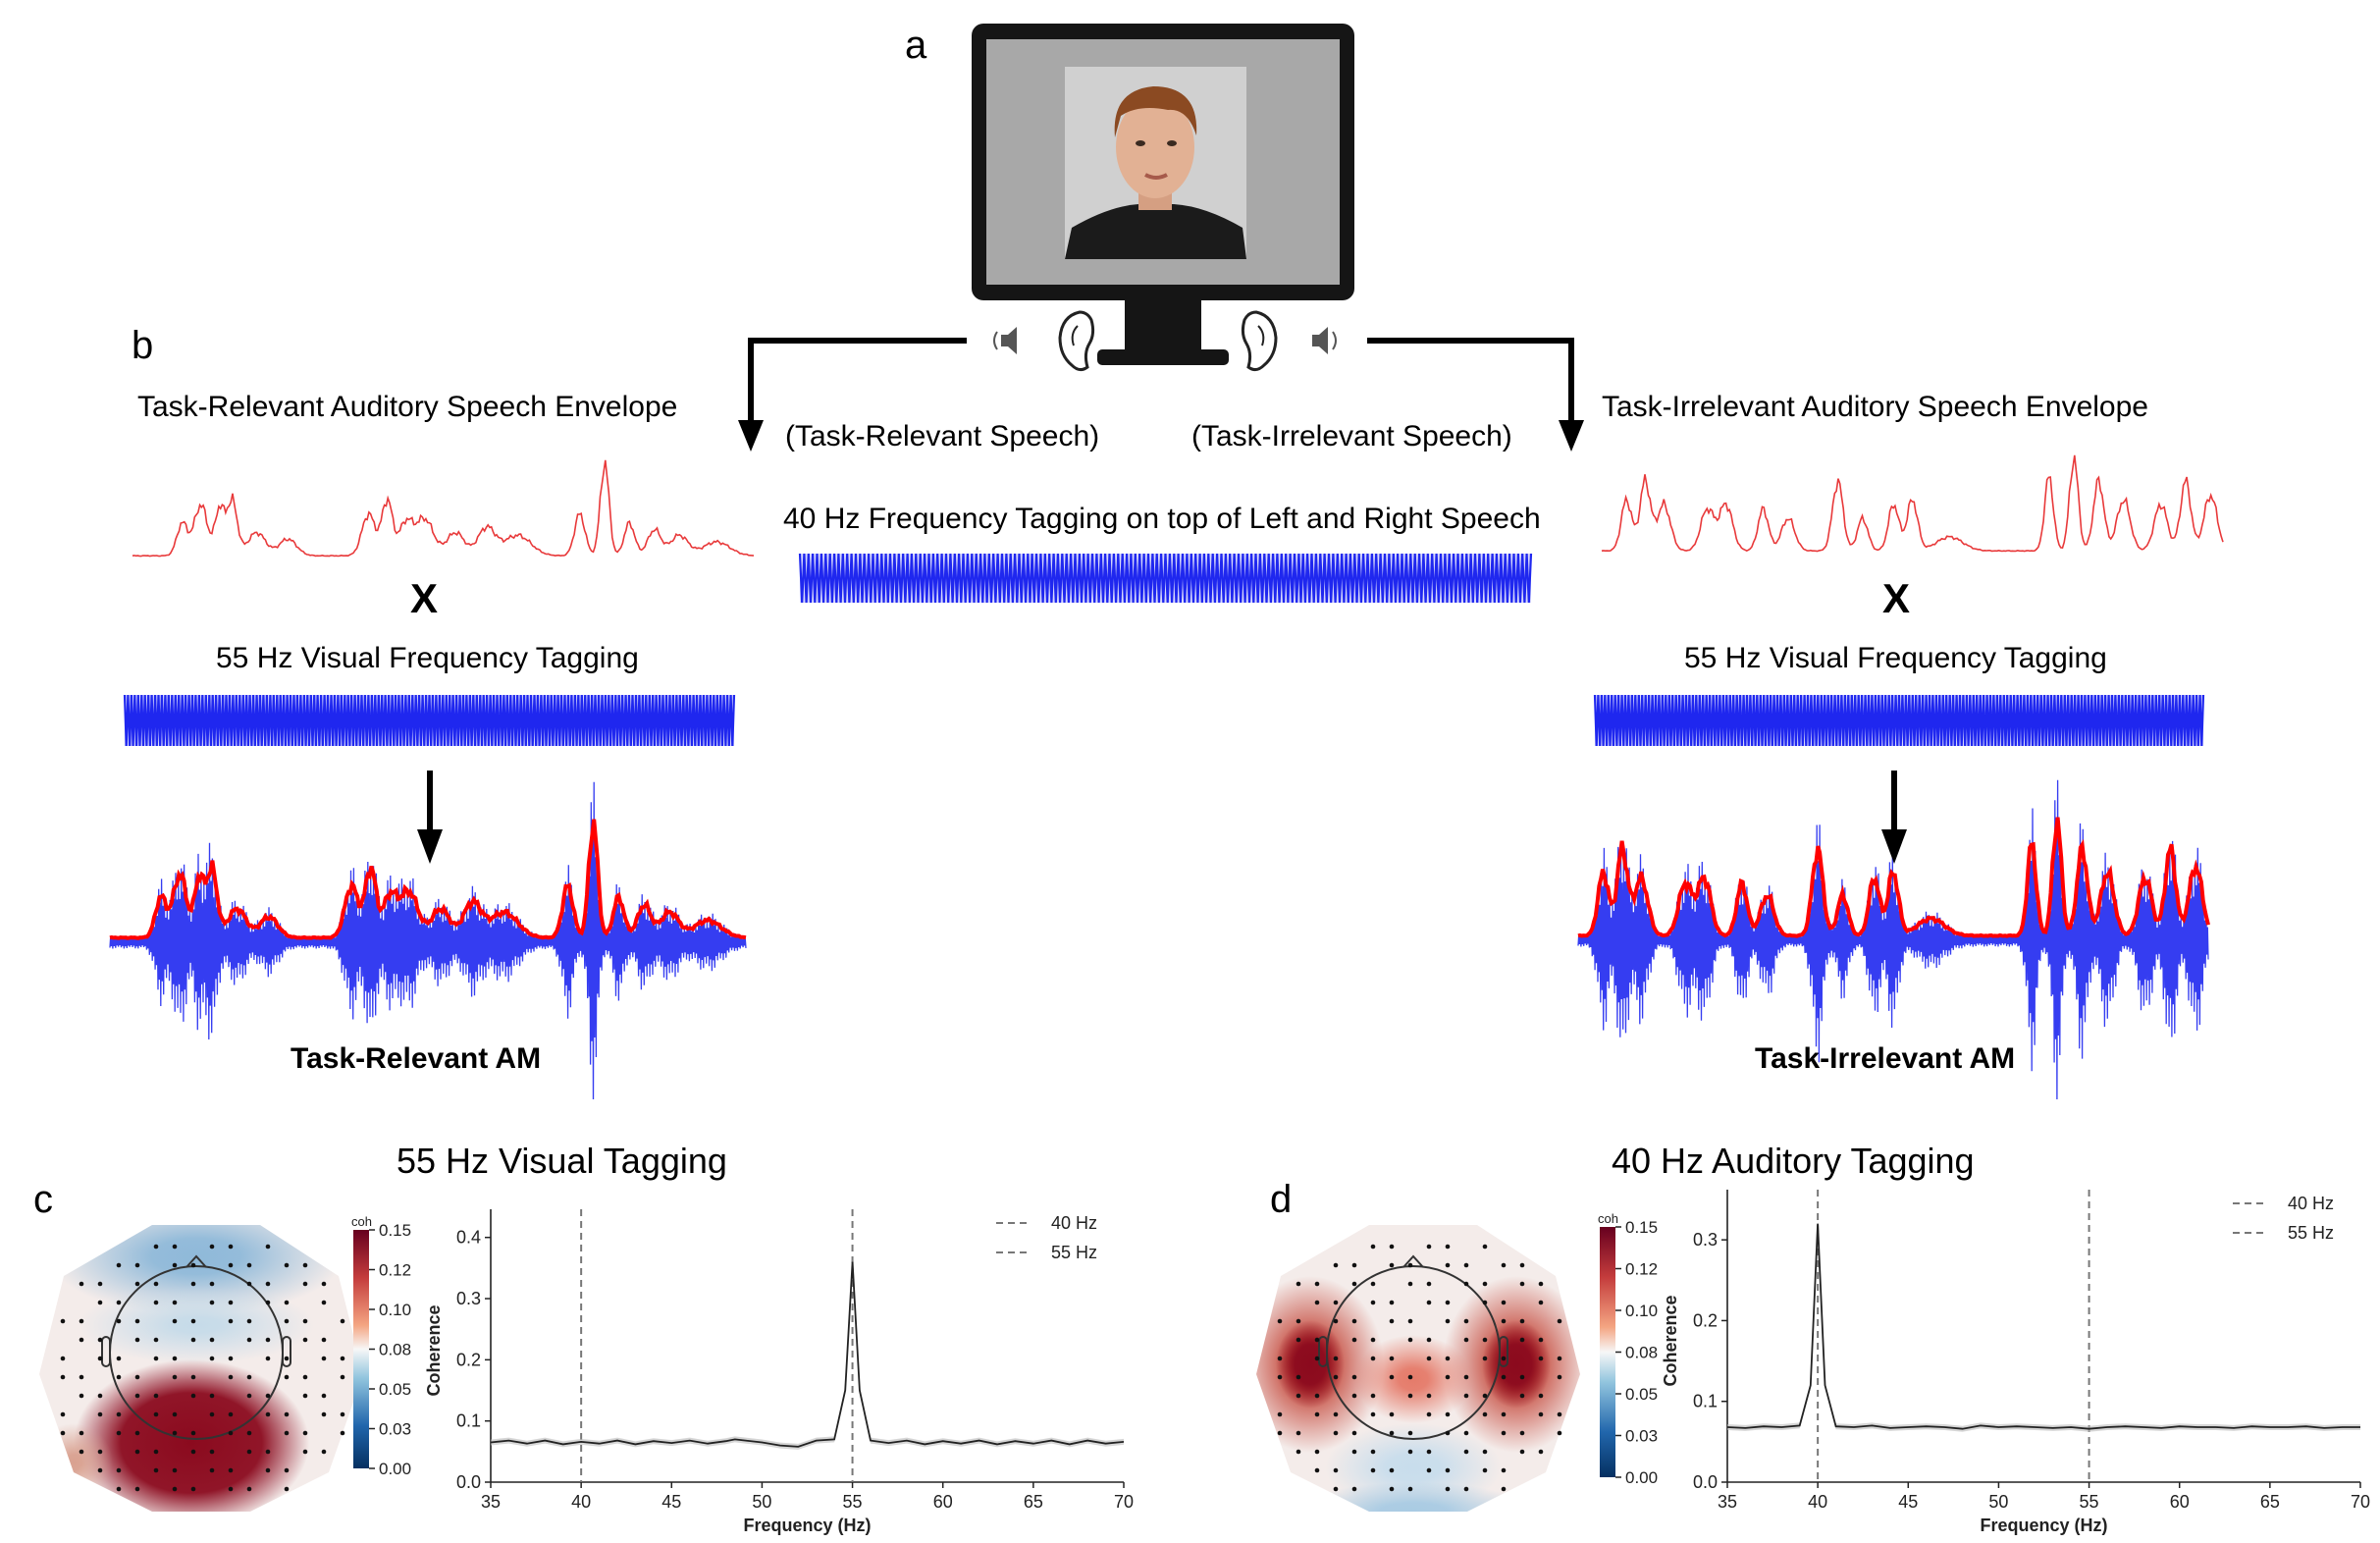  What do you see at coordinates (1705, 1401) in the screenshot?
I see `y-tick-label: 0.1` at bounding box center [1705, 1401].